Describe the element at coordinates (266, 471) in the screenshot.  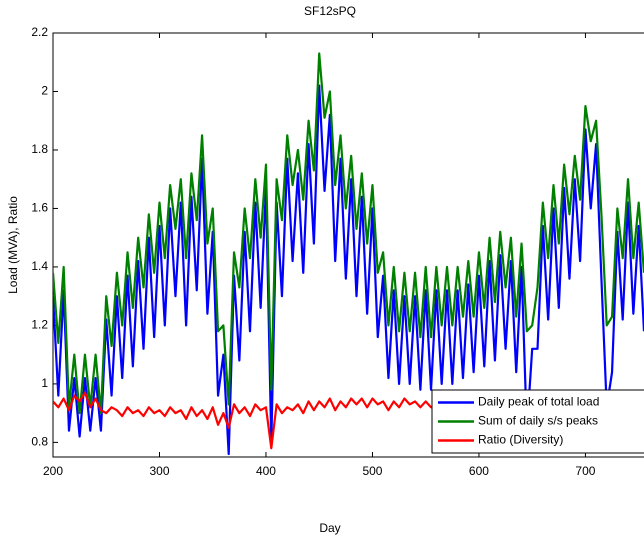
I see `x-tick-label: 400` at that location.